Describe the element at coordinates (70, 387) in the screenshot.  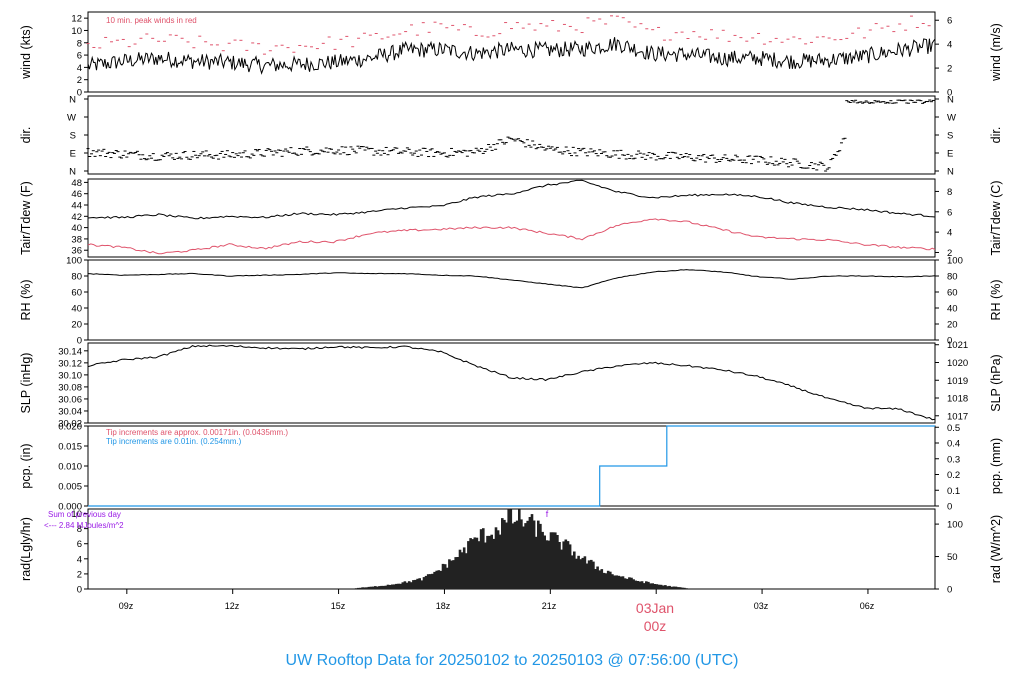
I see `left-tick-label: 30.08` at that location.